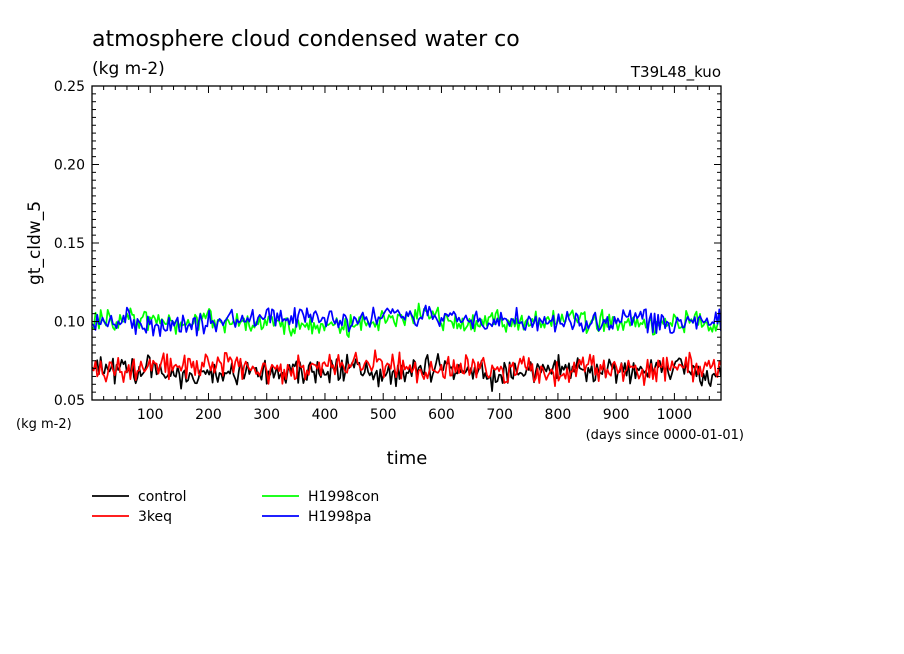 The height and width of the screenshot is (654, 904). What do you see at coordinates (69, 244) in the screenshot?
I see `y-tick-label: 0.15` at bounding box center [69, 244].